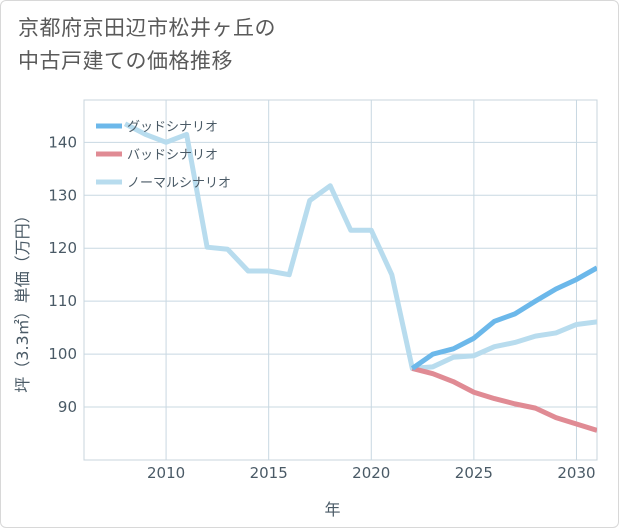 Image resolution: width=621 pixels, height=530 pixels. I want to click on y-tick-label: 130, so click(62, 195).